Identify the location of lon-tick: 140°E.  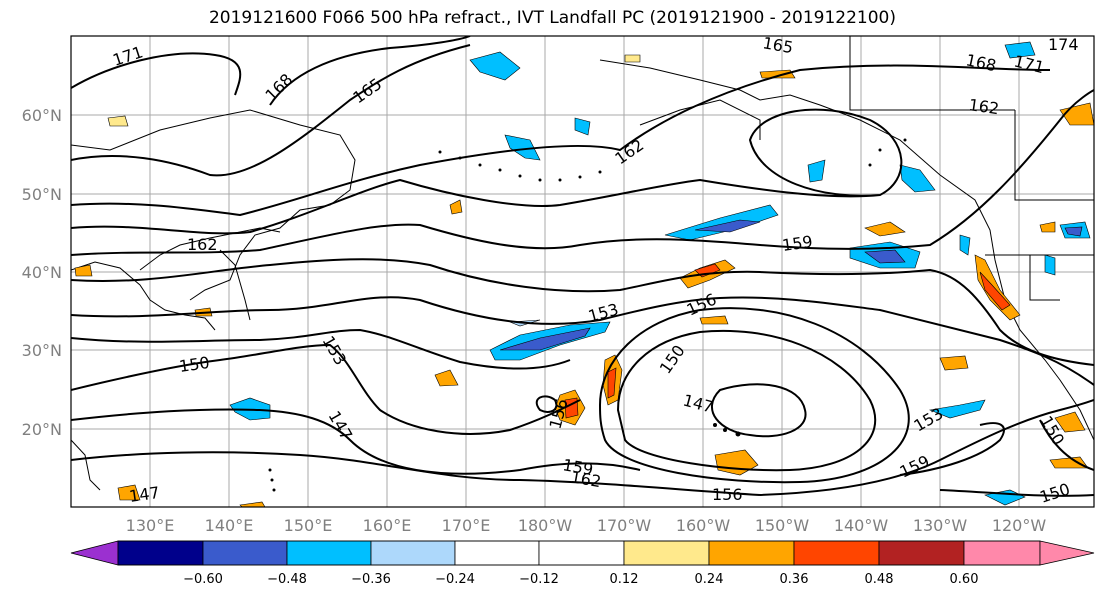
(229, 525).